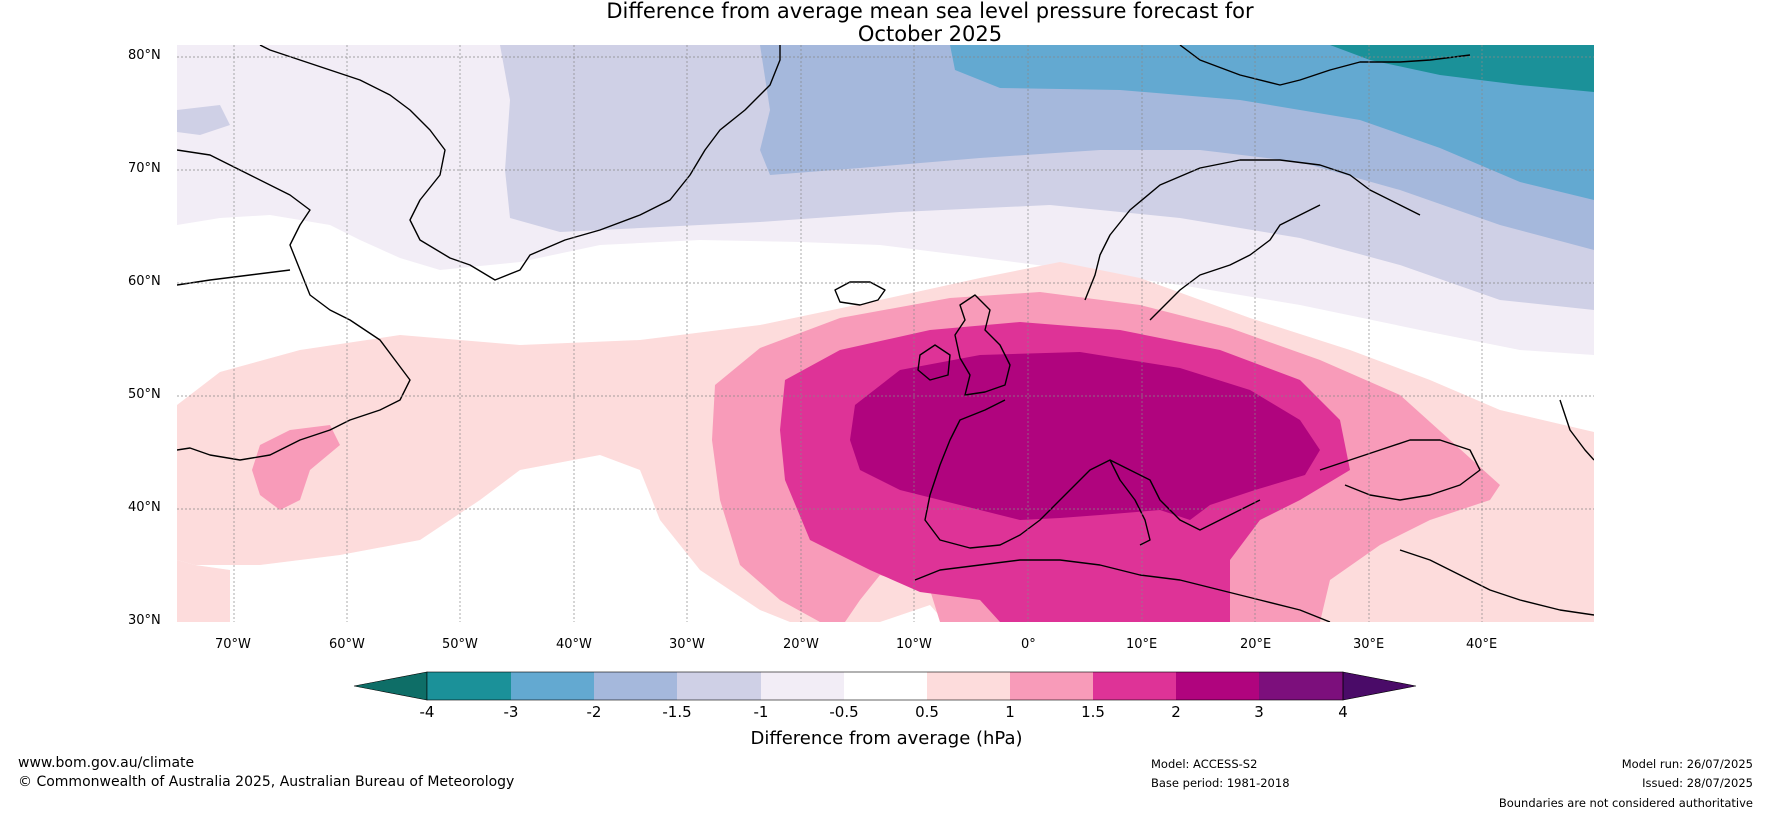 This screenshot has width=1770, height=816. I want to click on footer-issued: Issued: 28/07/2025, so click(1697, 783).